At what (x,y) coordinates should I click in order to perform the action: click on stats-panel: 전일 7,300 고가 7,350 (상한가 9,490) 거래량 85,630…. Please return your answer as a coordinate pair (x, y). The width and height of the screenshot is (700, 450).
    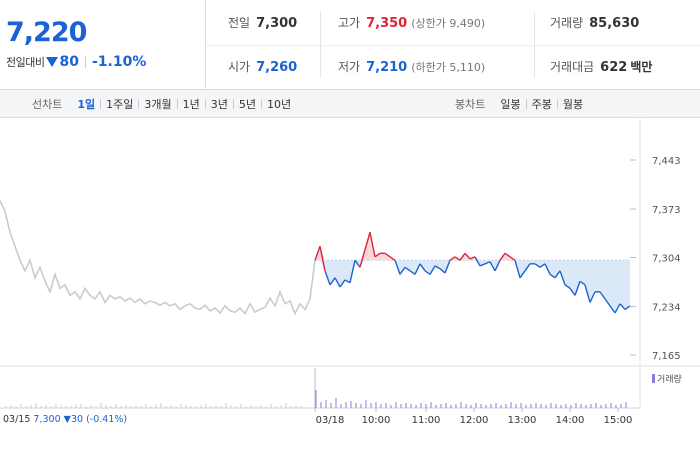
    Looking at the image, I should click on (453, 45).